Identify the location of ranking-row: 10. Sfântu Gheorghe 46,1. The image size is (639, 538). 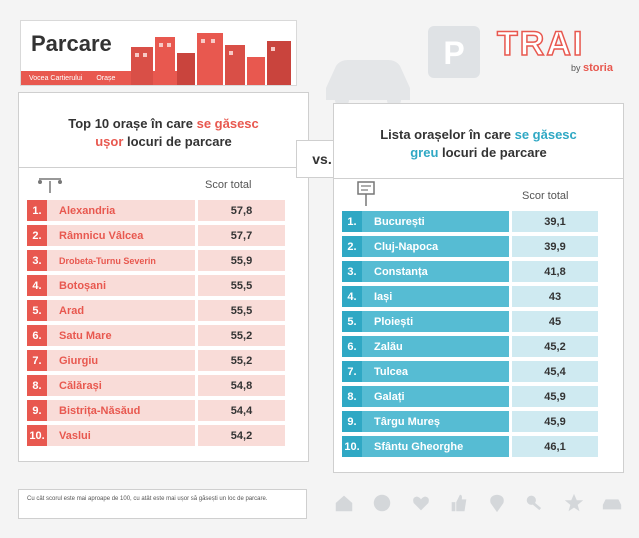
(470, 446).